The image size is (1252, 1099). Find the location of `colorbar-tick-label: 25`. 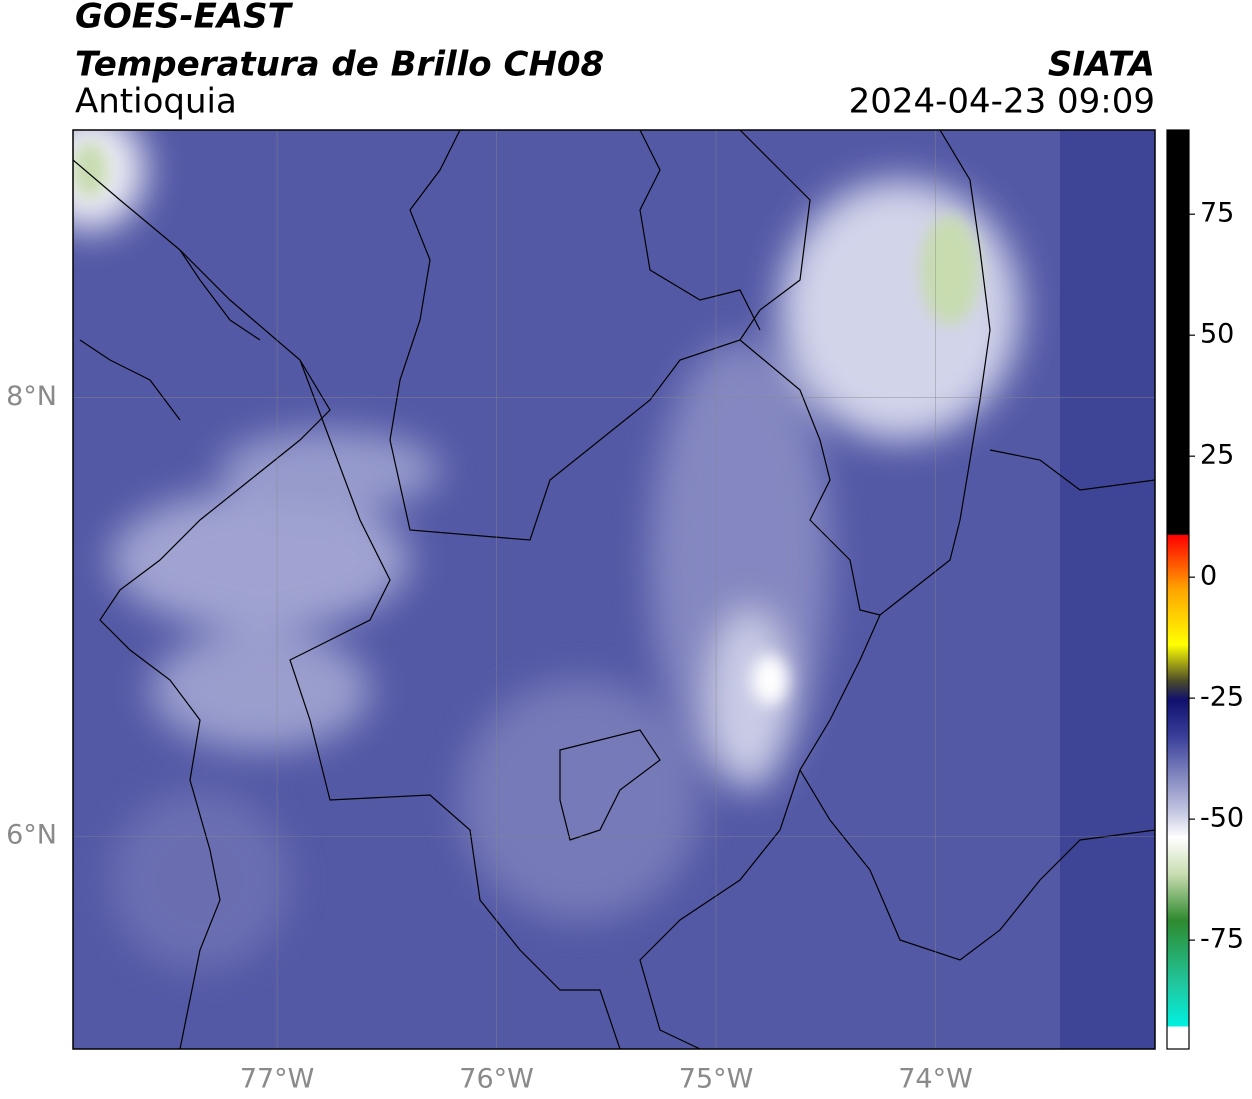

colorbar-tick-label: 25 is located at coordinates (1217, 455).